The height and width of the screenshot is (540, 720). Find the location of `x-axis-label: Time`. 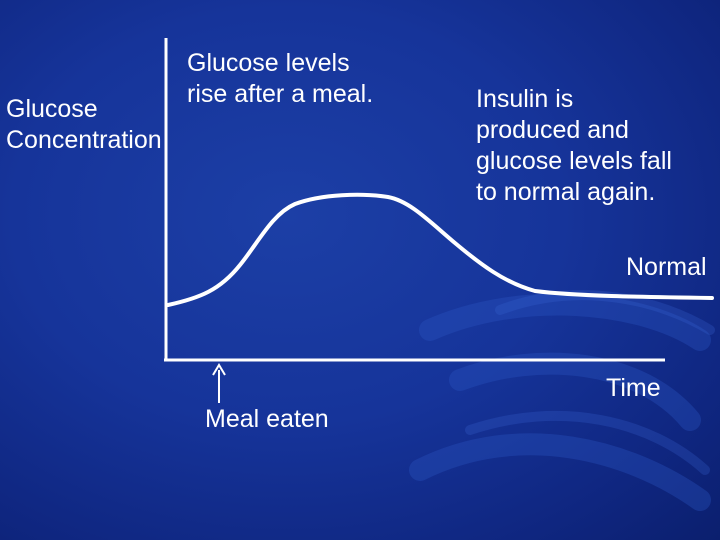

x-axis-label: Time is located at coordinates (633, 388).